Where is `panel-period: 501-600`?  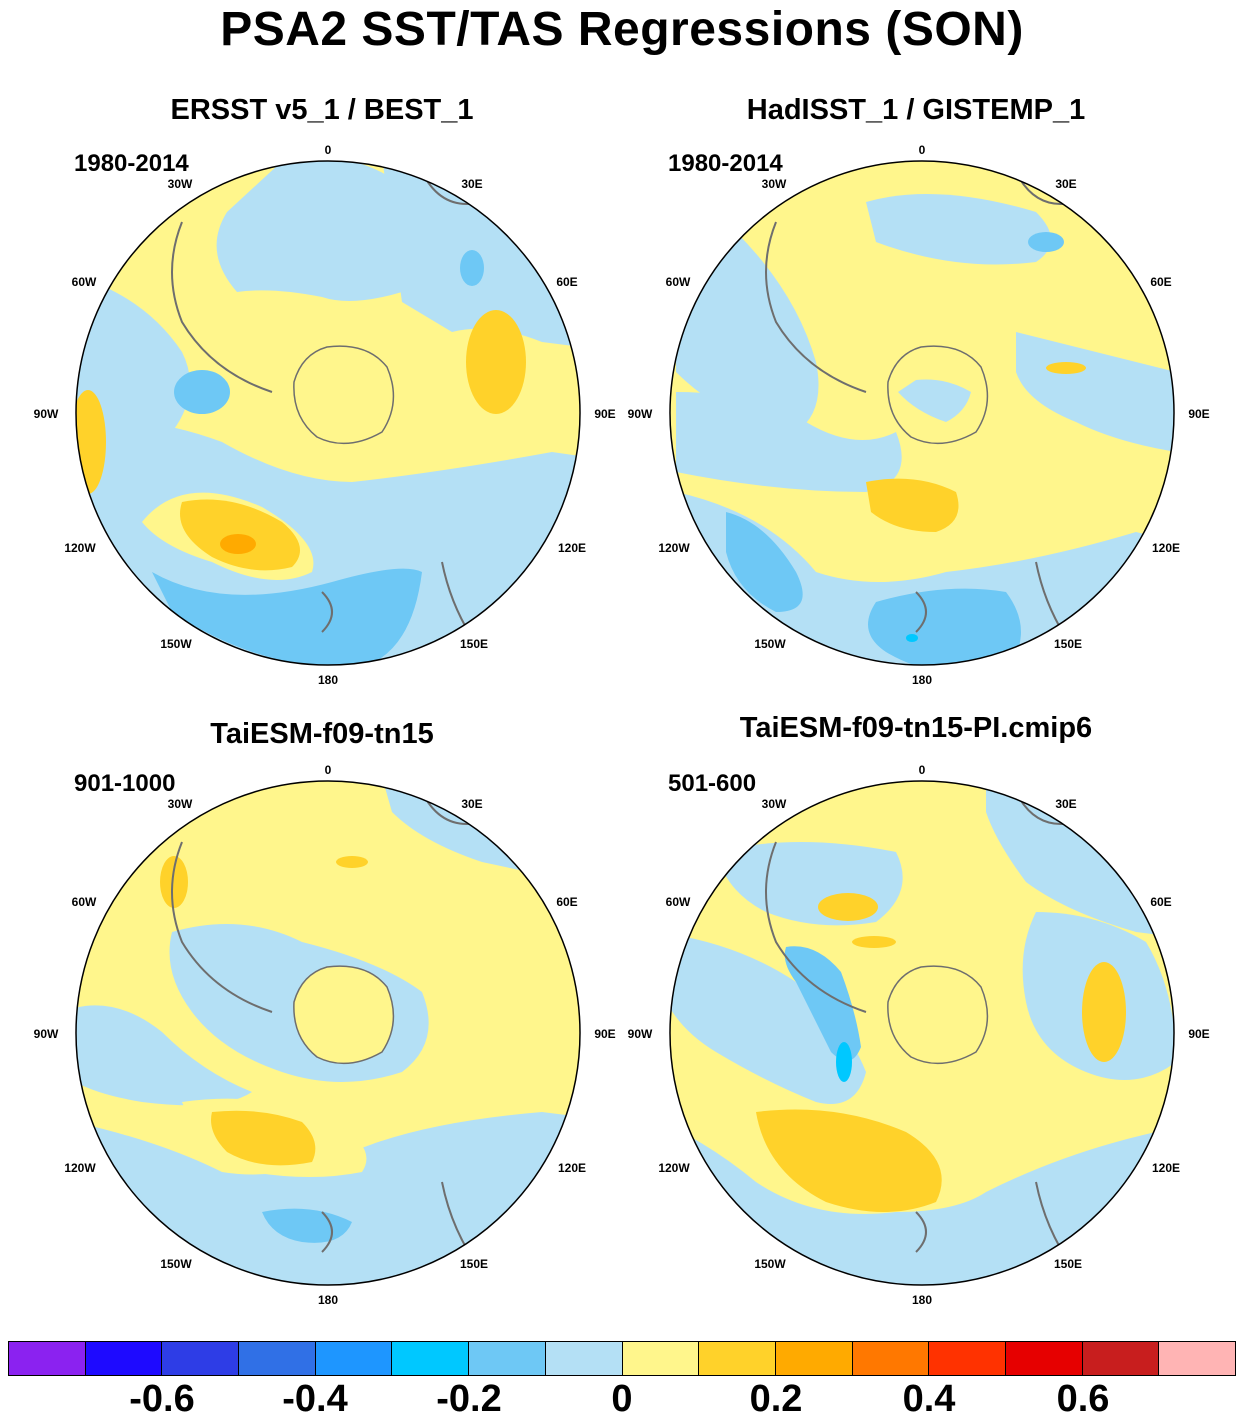
panel-period: 501-600 is located at coordinates (712, 783).